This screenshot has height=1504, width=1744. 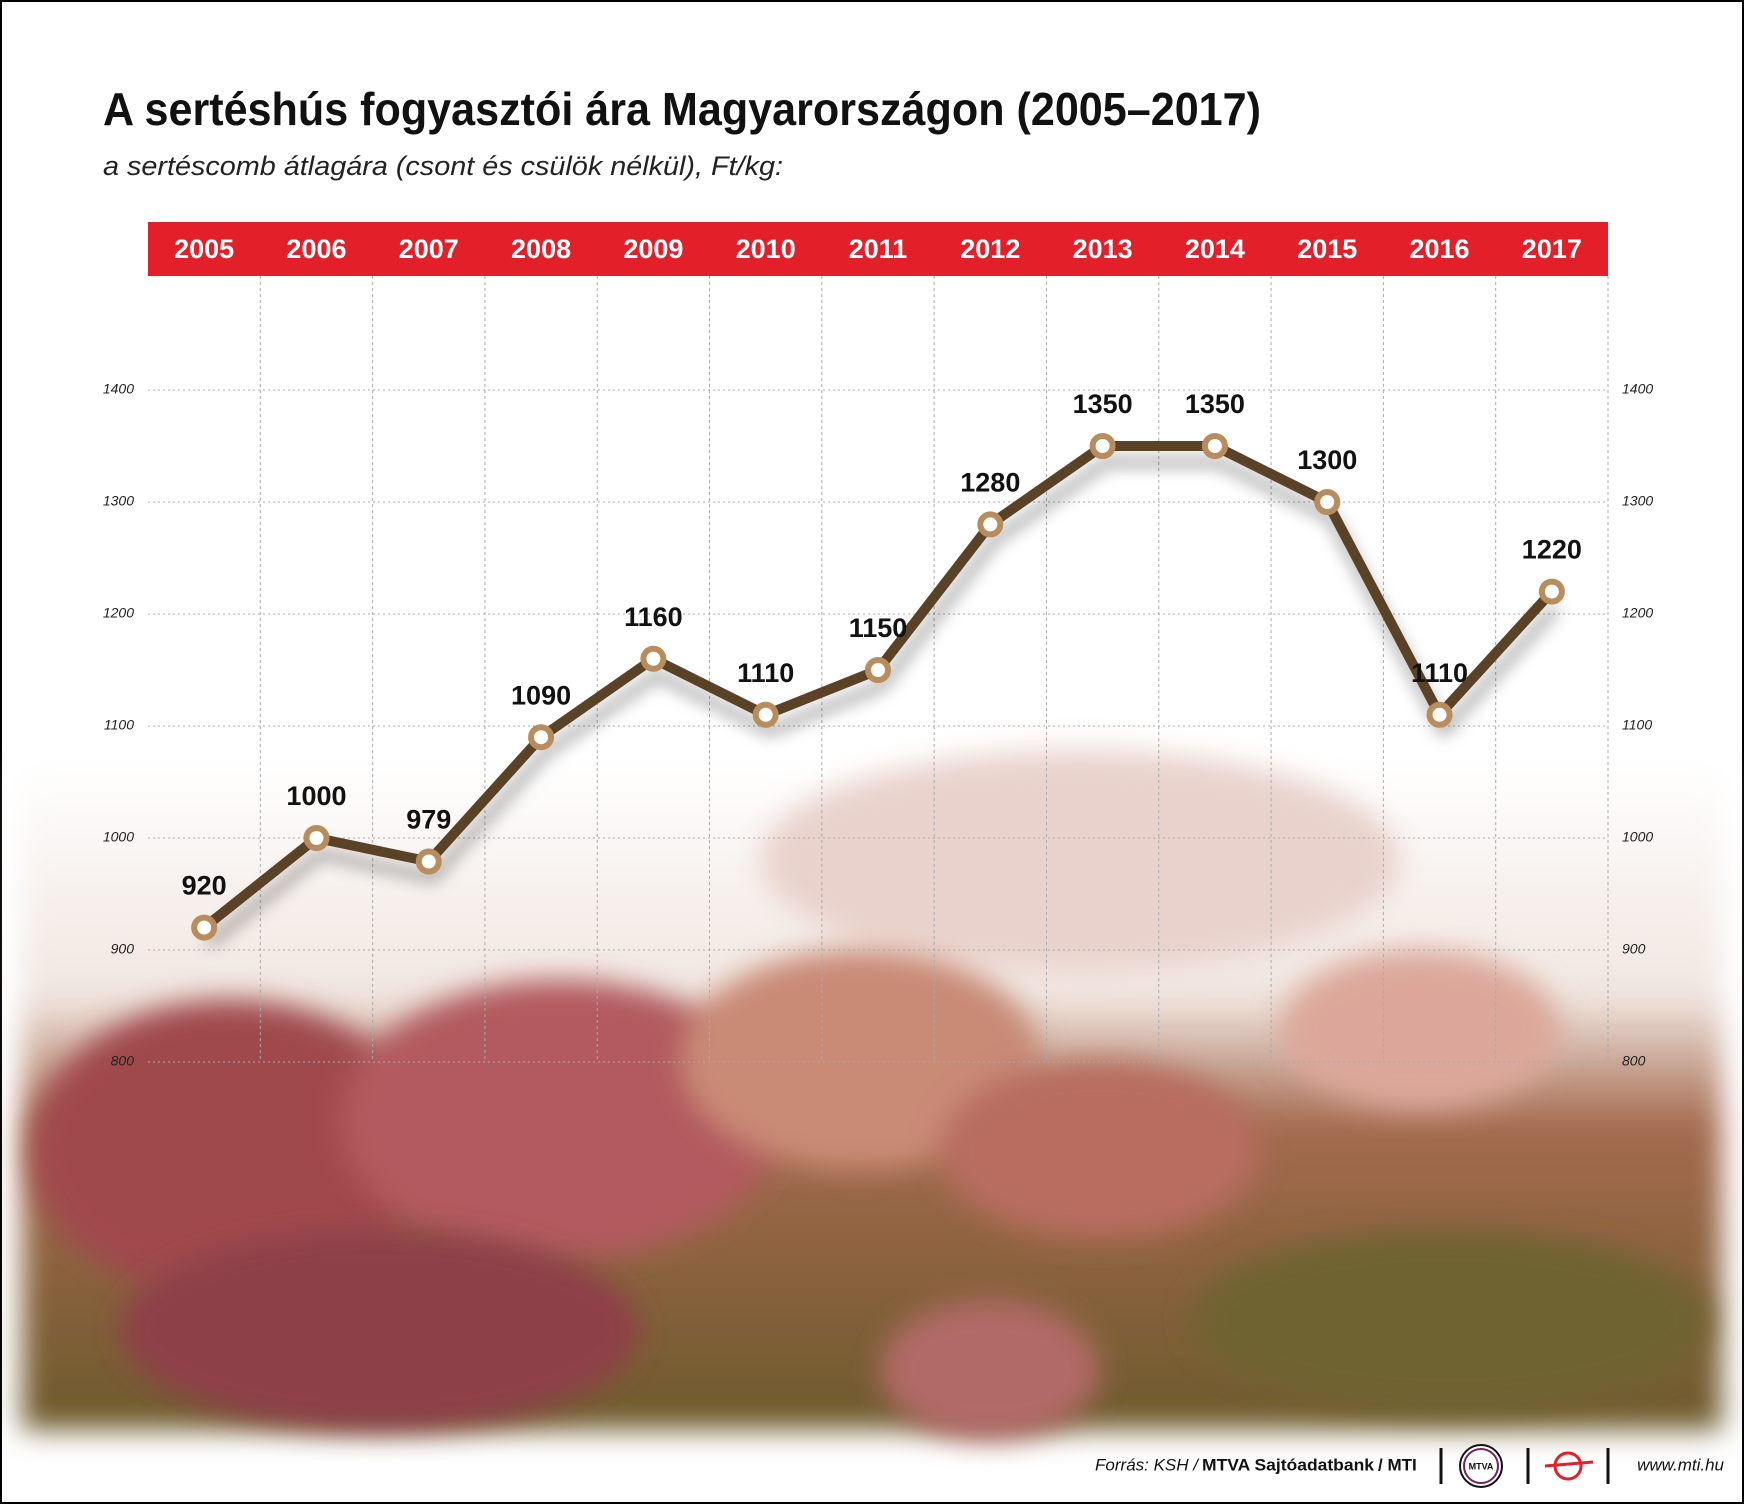 What do you see at coordinates (1637, 389) in the screenshot?
I see `y-tick-label-right: 1400` at bounding box center [1637, 389].